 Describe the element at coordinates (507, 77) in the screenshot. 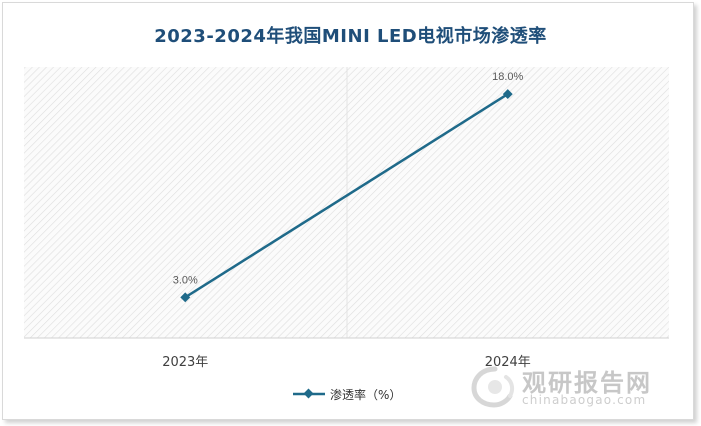

I see `data-label: 18.0%` at that location.